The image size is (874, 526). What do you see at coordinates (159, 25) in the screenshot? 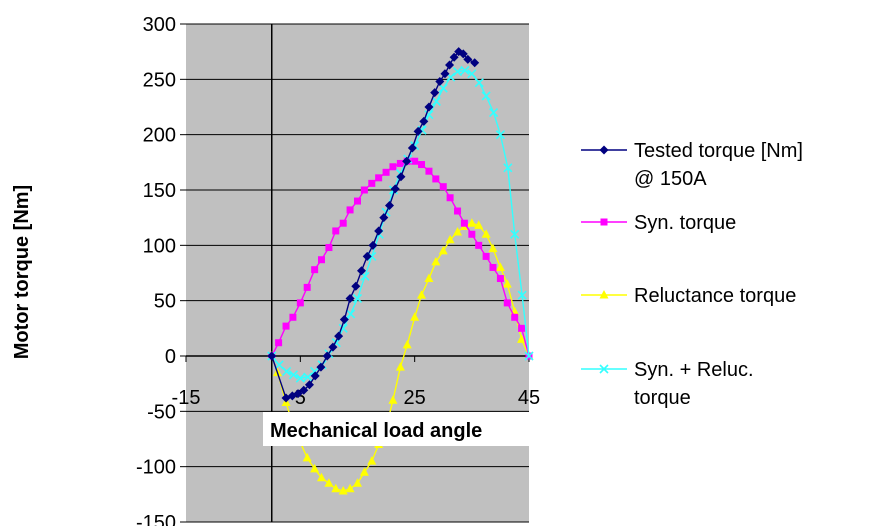
I see `y-tick-label-0: 300` at bounding box center [159, 25].